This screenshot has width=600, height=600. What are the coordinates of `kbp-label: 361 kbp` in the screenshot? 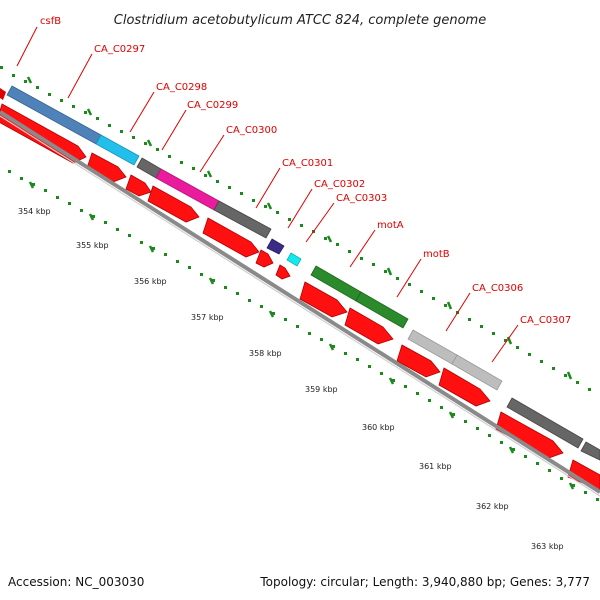 It's located at (435, 466).